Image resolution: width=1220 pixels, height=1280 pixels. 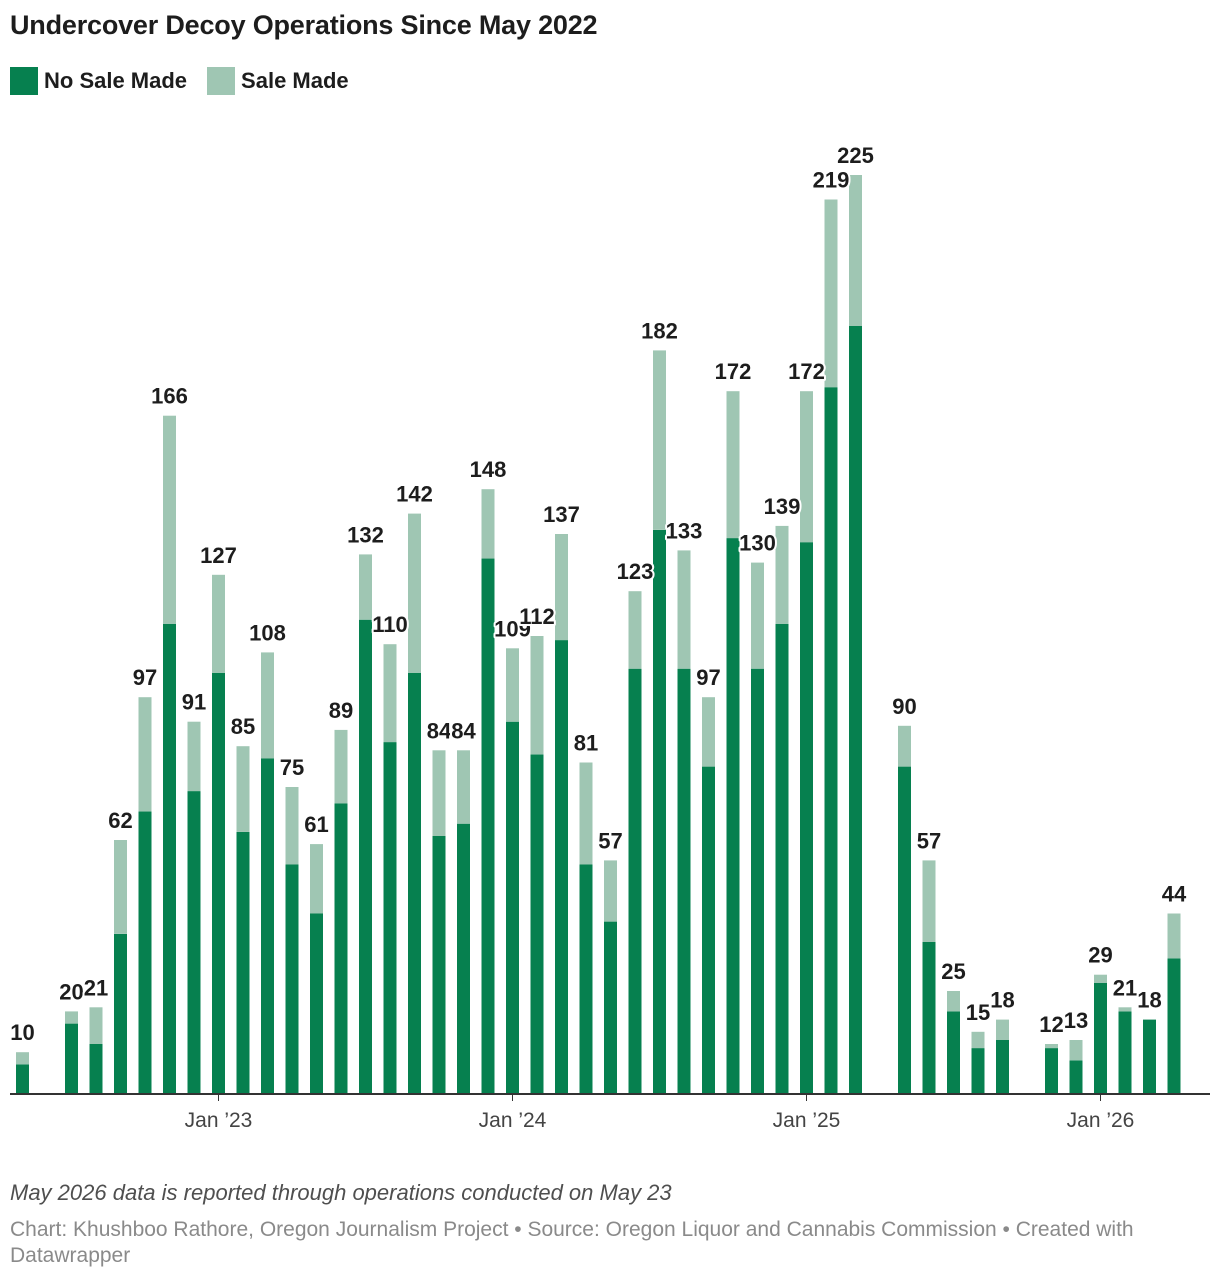 What do you see at coordinates (660, 1113) in the screenshot?
I see `x-axis-ticks: Jan ’23 Jan ’24 Jan ’25 Jan ’26` at bounding box center [660, 1113].